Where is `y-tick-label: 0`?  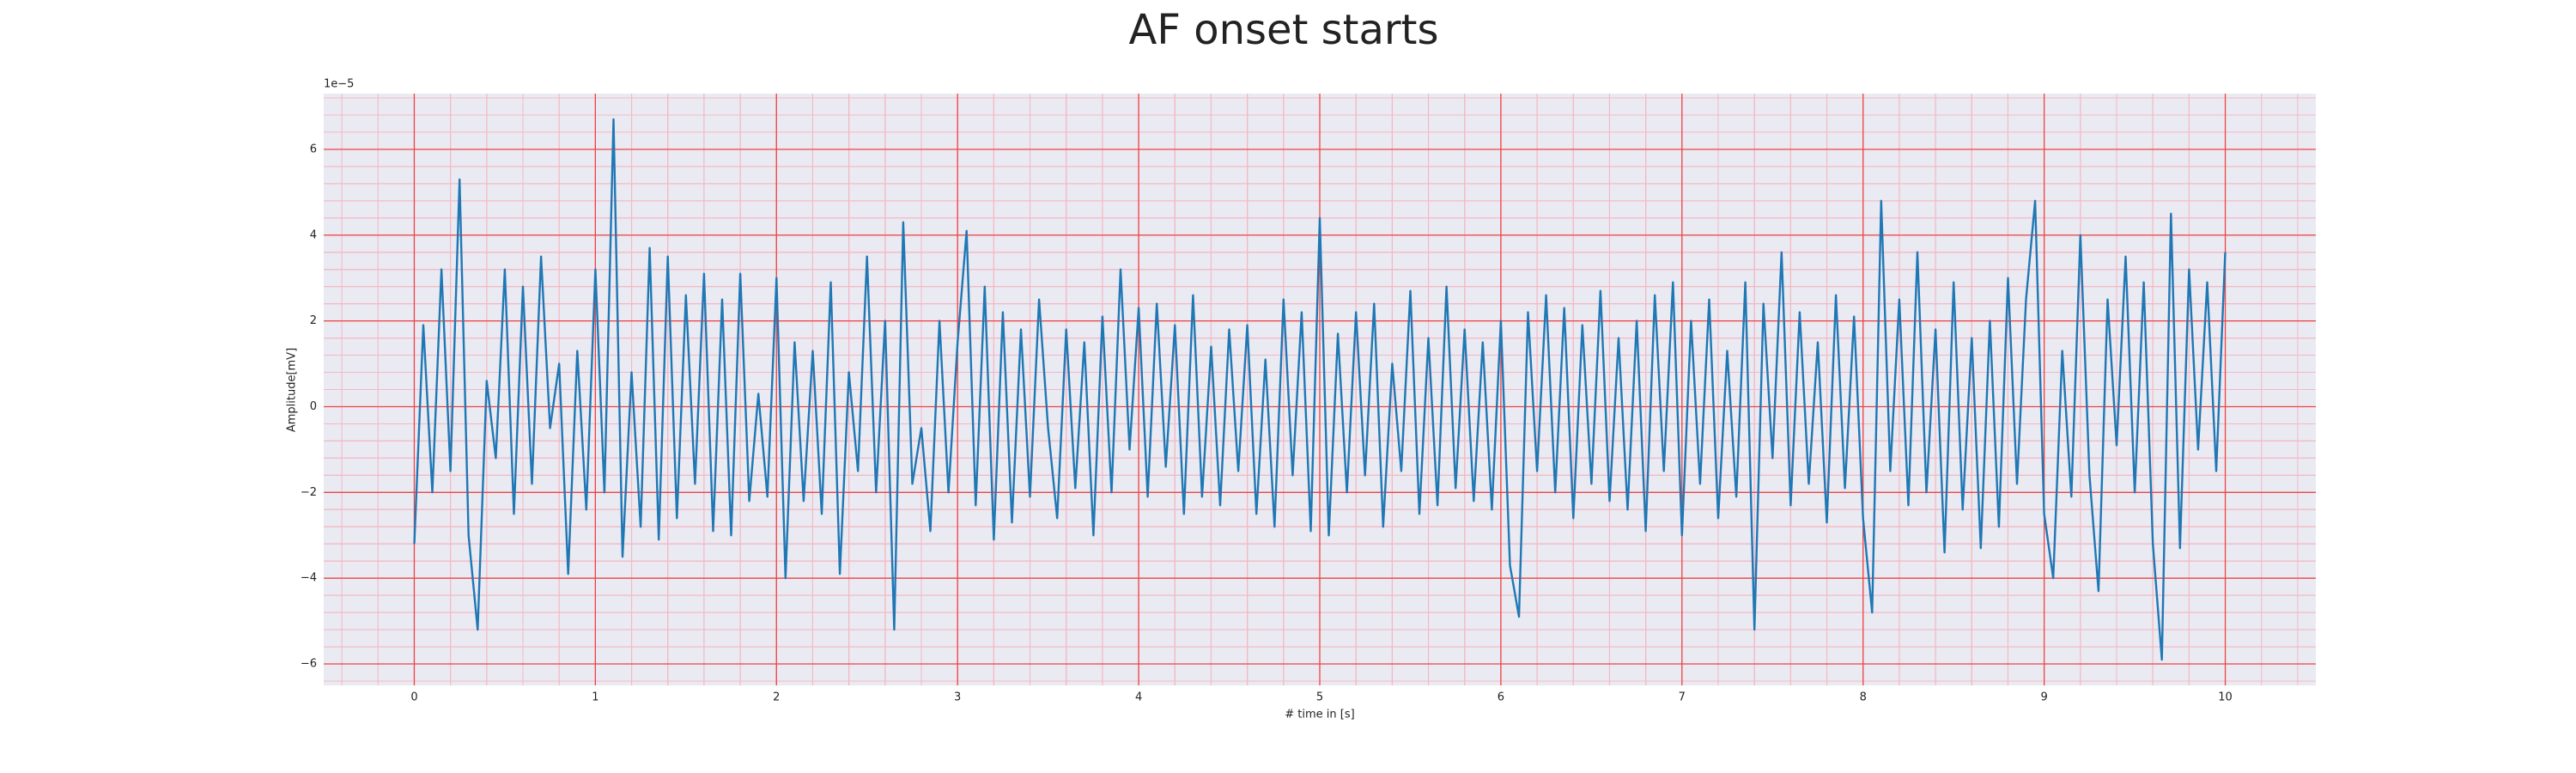
y-tick-label: 0 is located at coordinates (313, 406).